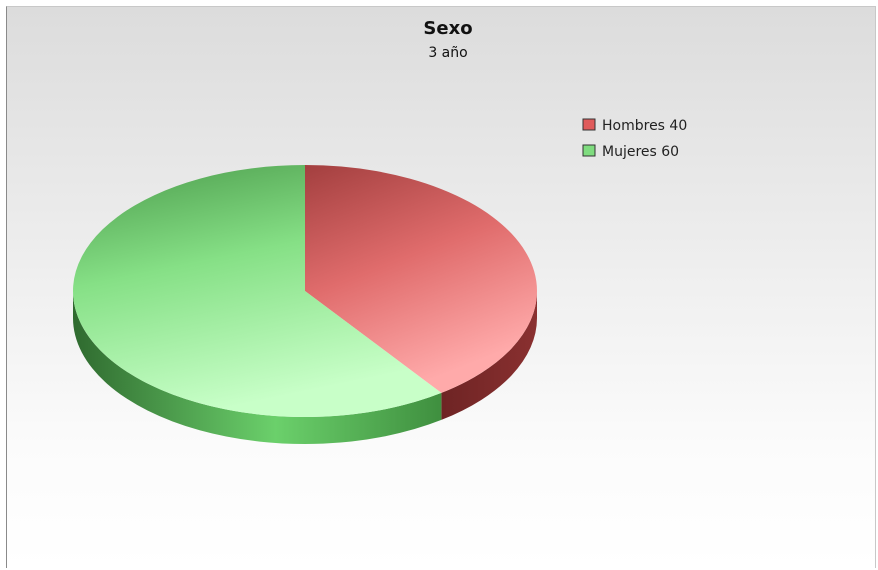 This screenshot has height=570, width=878. Describe the element at coordinates (257, 367) in the screenshot. I see `pie-side-mujeres` at that location.